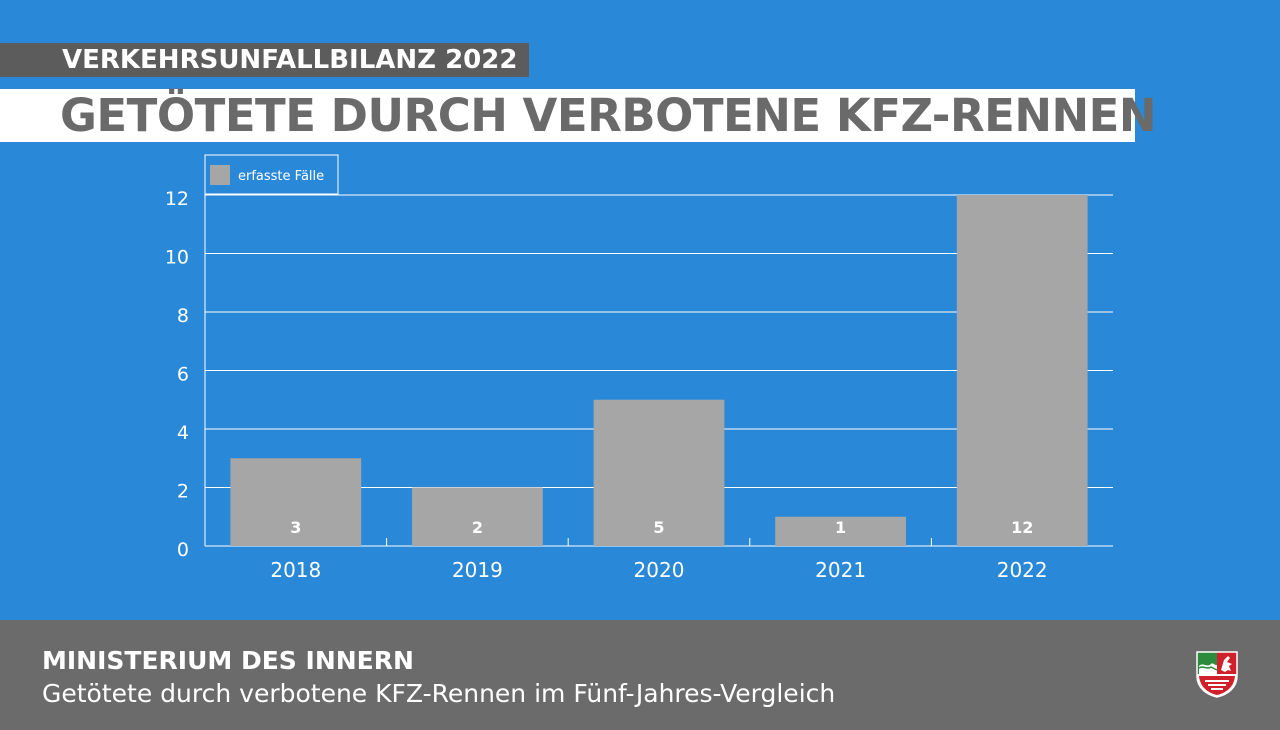 This screenshot has width=1280, height=730. I want to click on bar-data-label: 3, so click(295, 527).